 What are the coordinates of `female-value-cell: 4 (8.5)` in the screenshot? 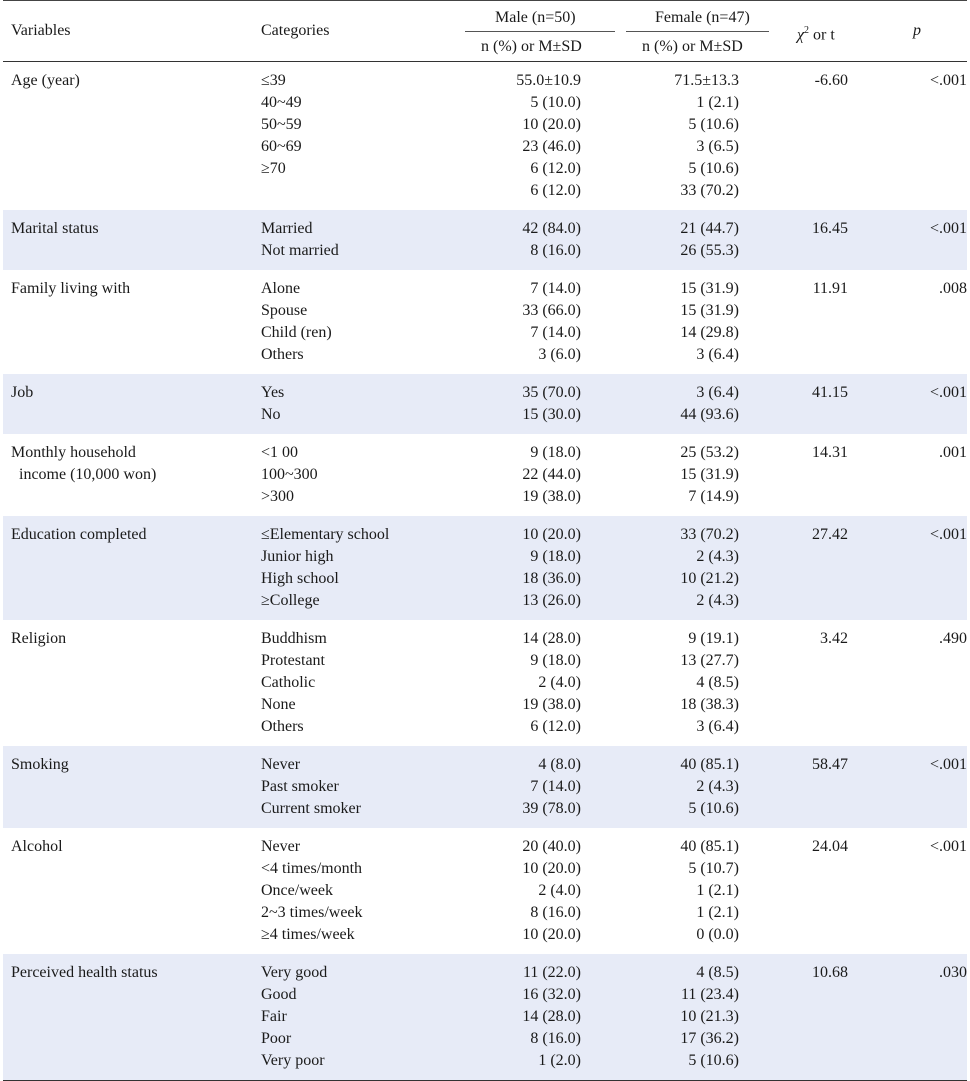 It's located at (717, 682).